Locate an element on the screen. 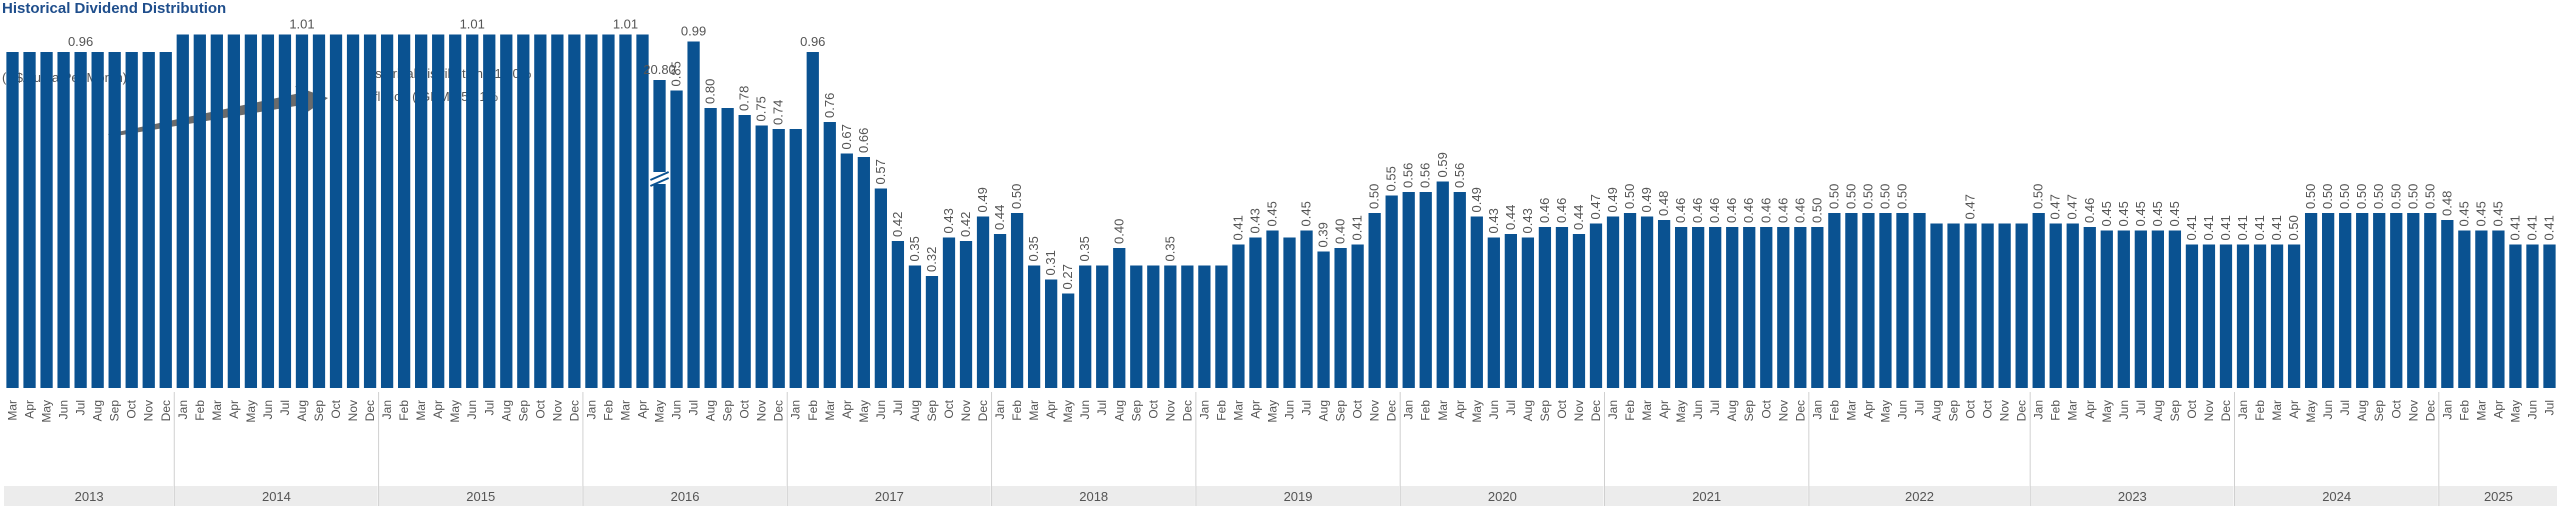 Image resolution: width=2560 pixels, height=508 pixels. bar-2020-feb is located at coordinates (1425, 290).